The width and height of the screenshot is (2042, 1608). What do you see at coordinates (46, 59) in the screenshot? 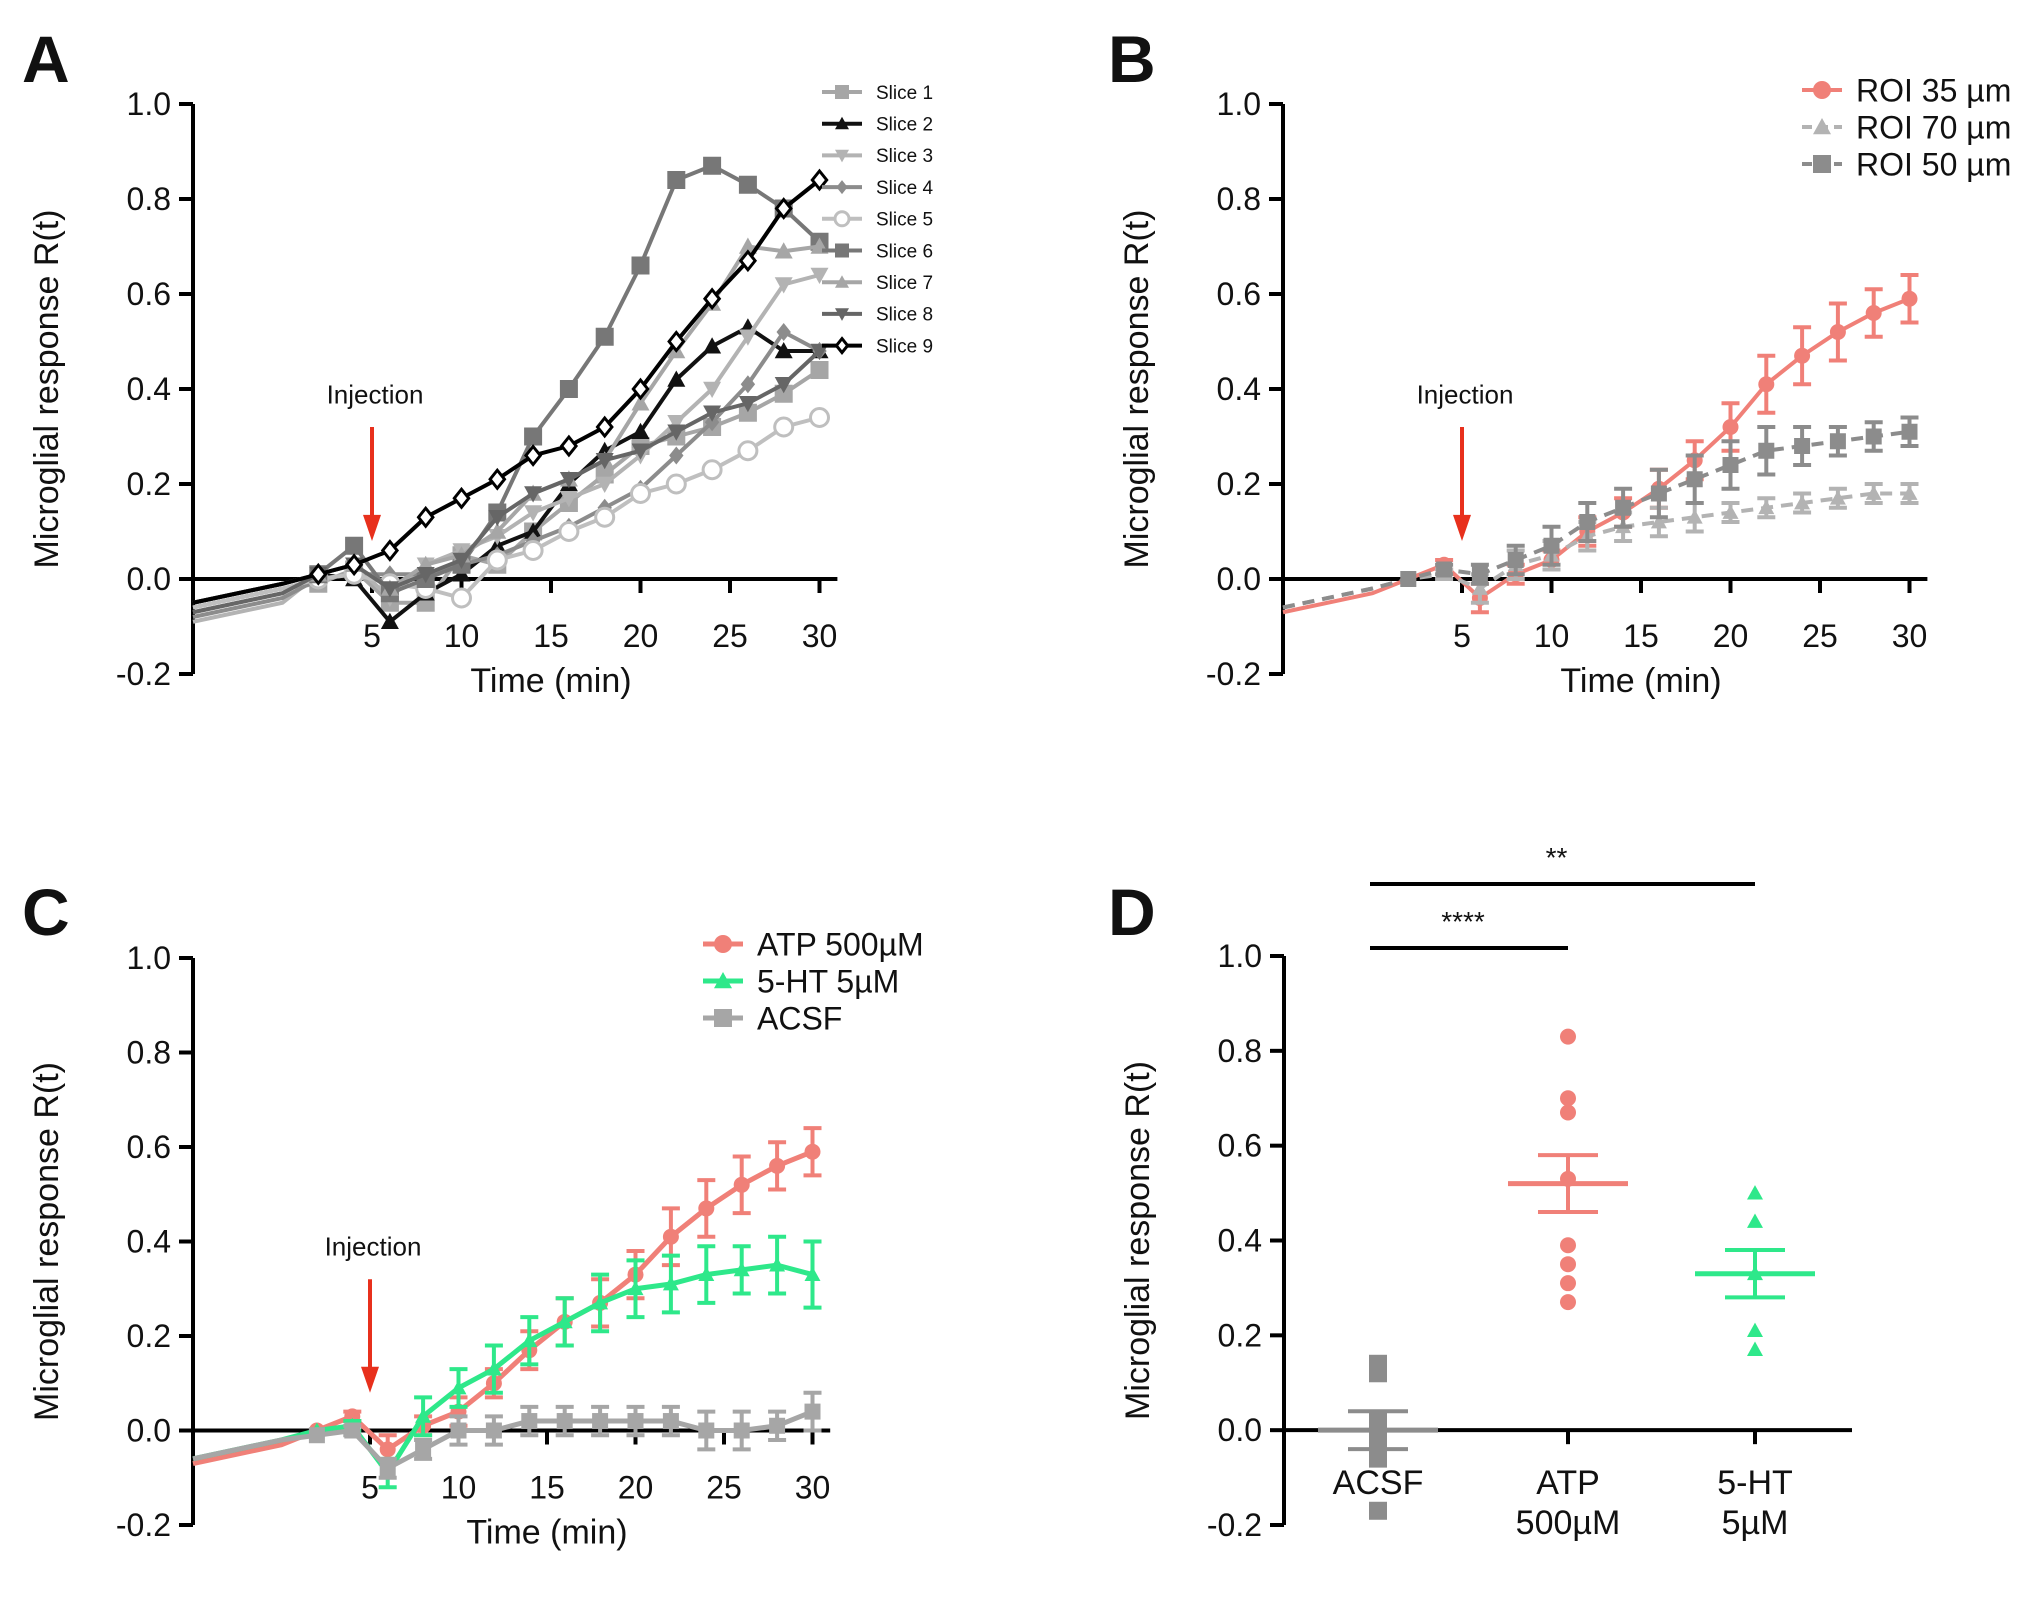
I see `panel-label-a: A` at bounding box center [46, 59].